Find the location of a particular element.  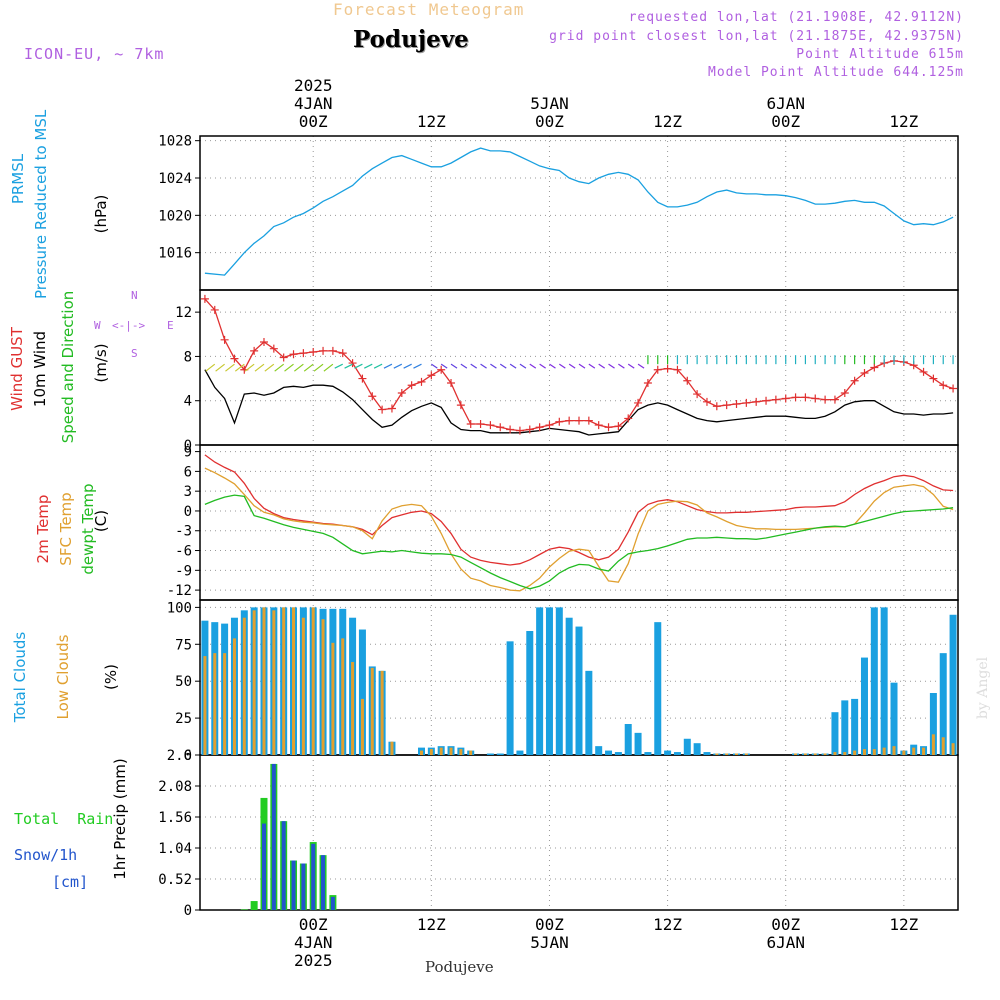

compass-south: S is located at coordinates (134, 353).